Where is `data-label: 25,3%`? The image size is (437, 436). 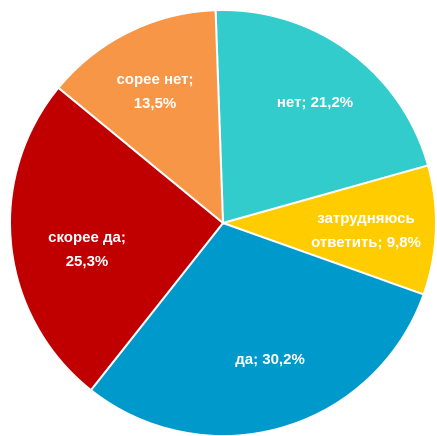 data-label: 25,3% is located at coordinates (87, 261).